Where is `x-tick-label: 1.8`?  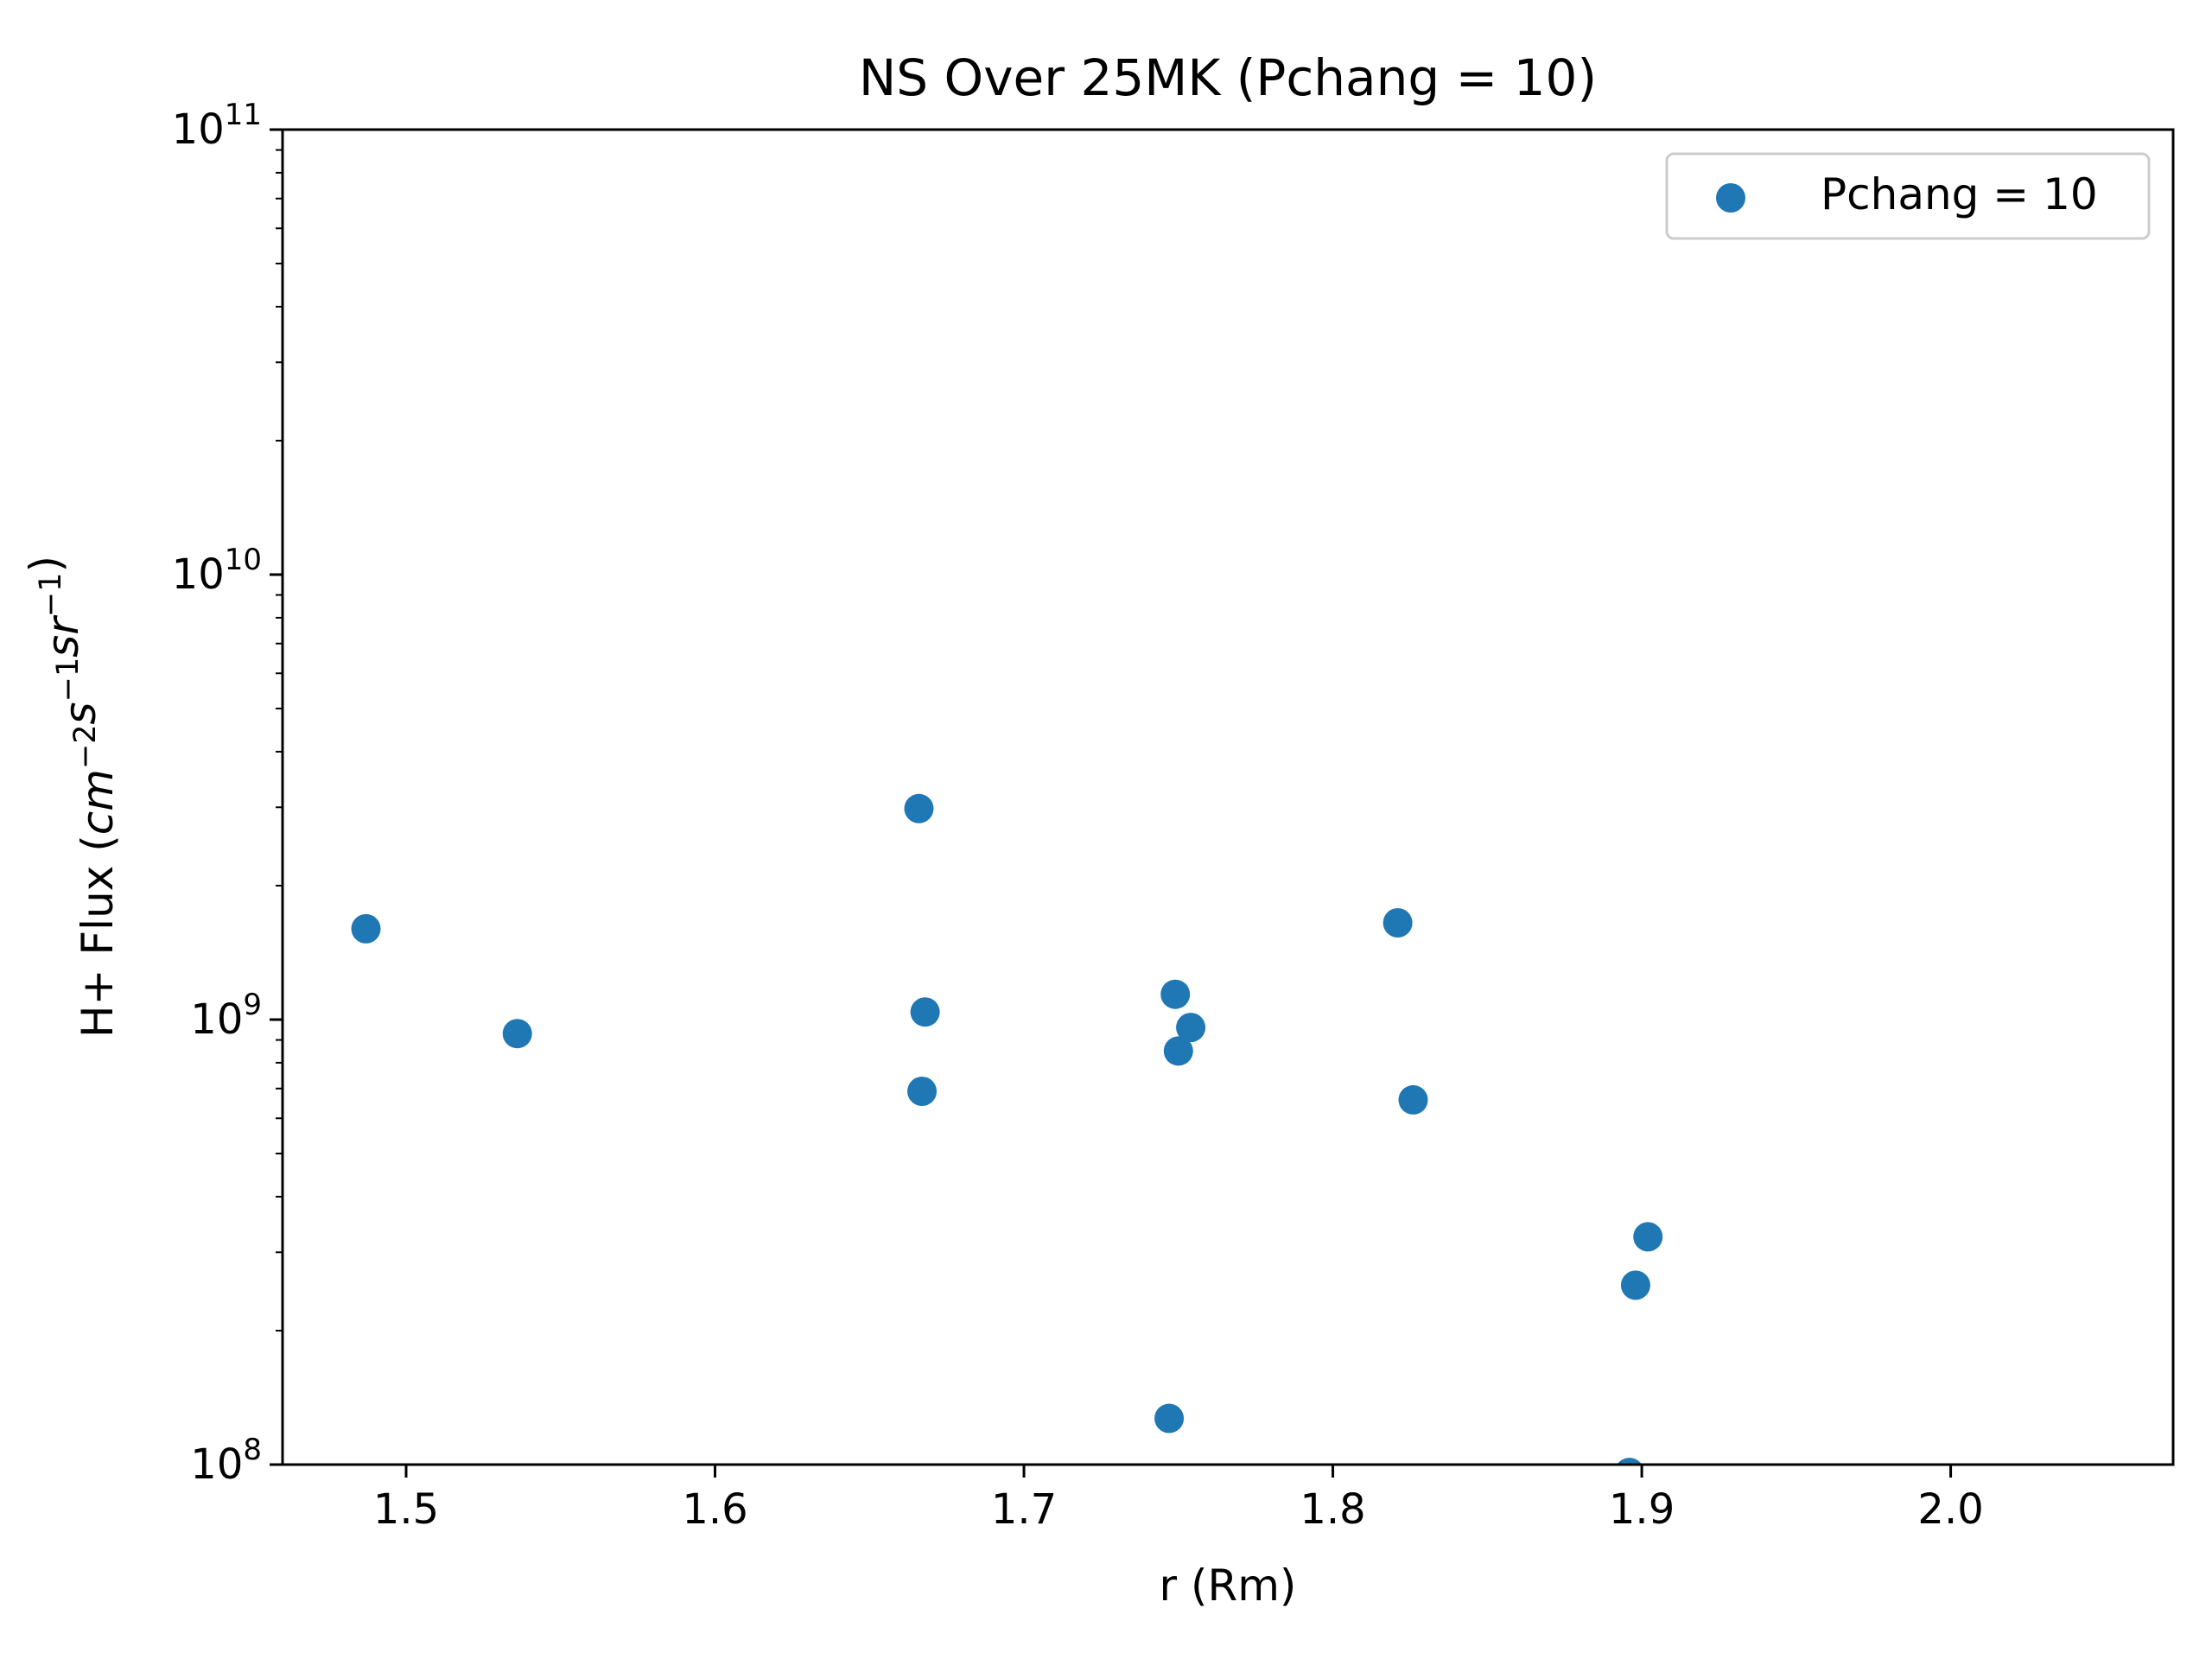
x-tick-label: 1.8 is located at coordinates (1332, 1509).